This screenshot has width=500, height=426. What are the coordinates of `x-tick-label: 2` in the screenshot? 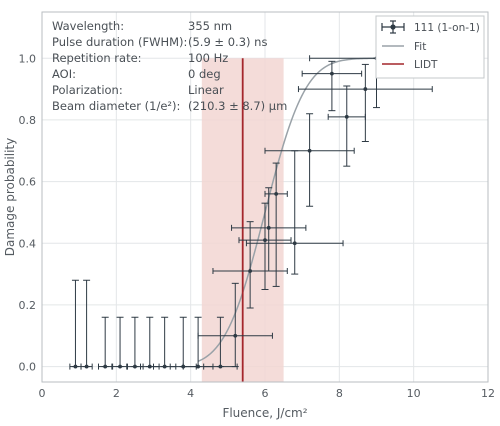 It's located at (116, 393).